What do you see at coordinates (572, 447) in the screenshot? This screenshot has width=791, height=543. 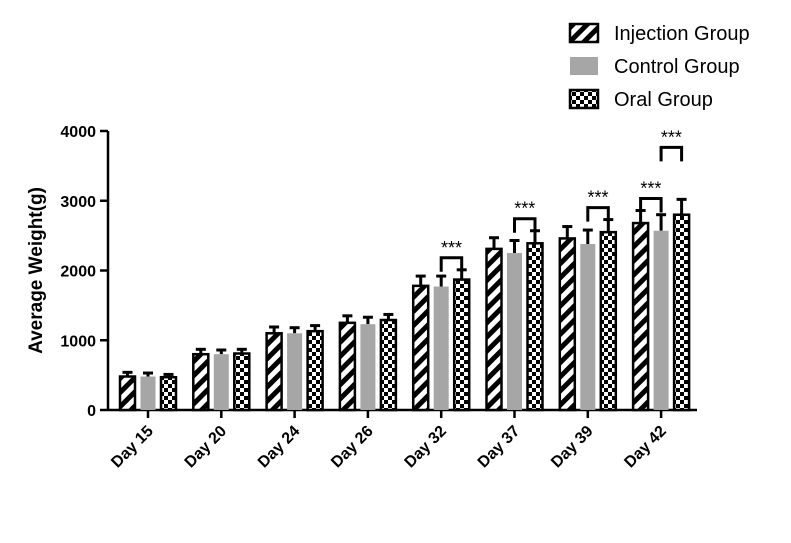 I see `x-tick-label: Day 39` at bounding box center [572, 447].